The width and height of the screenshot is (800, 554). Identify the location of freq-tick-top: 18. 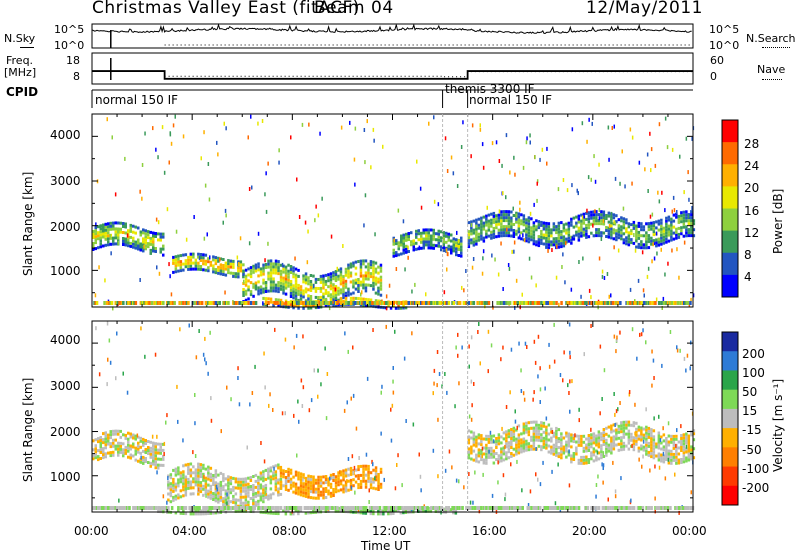
(73, 60).